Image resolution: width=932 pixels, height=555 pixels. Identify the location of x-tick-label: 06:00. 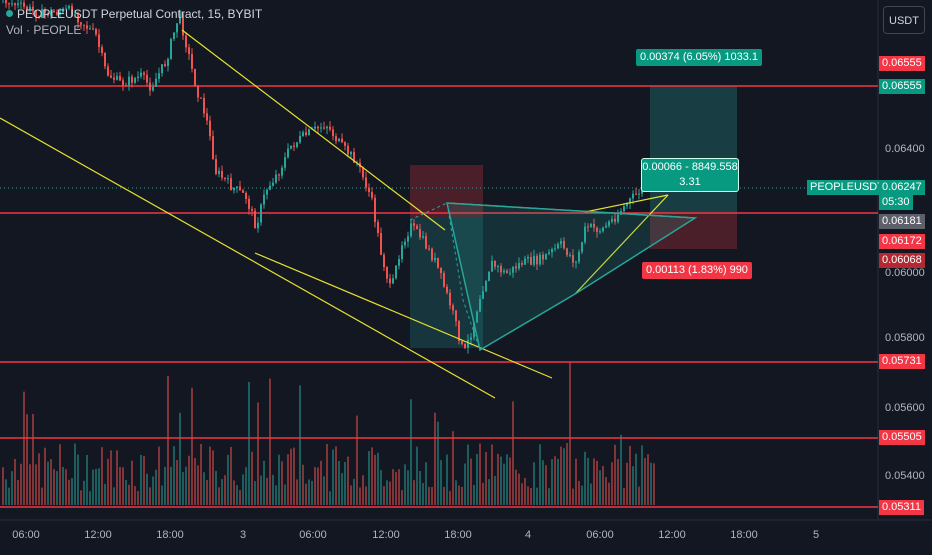
(26, 535).